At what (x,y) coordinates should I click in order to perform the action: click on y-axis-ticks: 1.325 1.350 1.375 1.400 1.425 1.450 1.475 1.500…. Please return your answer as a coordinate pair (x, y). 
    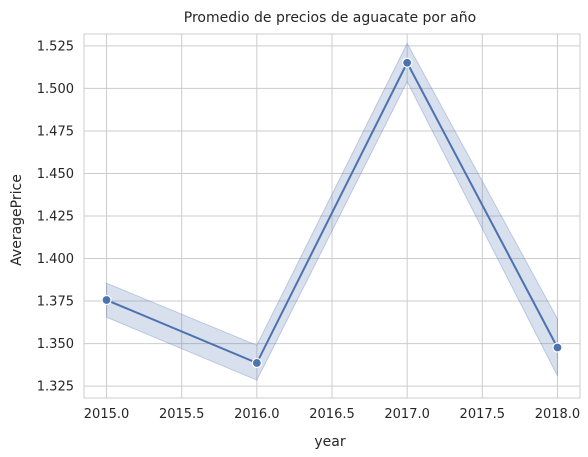
    Looking at the image, I should click on (55, 216).